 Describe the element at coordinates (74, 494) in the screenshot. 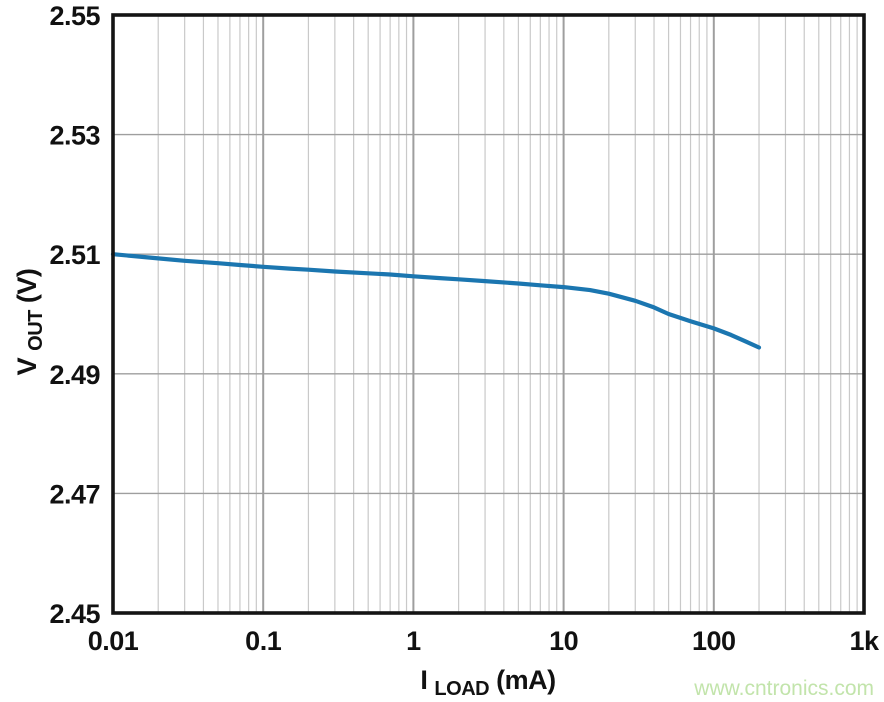

I see `y-tick-label: 2.47` at that location.